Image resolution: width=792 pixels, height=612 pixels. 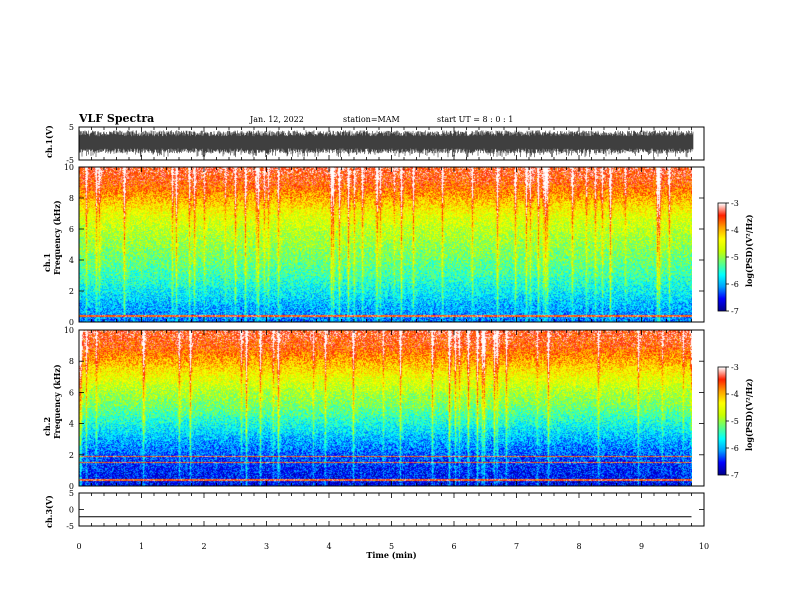 What do you see at coordinates (266, 546) in the screenshot?
I see `x-tick-label: 3` at bounding box center [266, 546].